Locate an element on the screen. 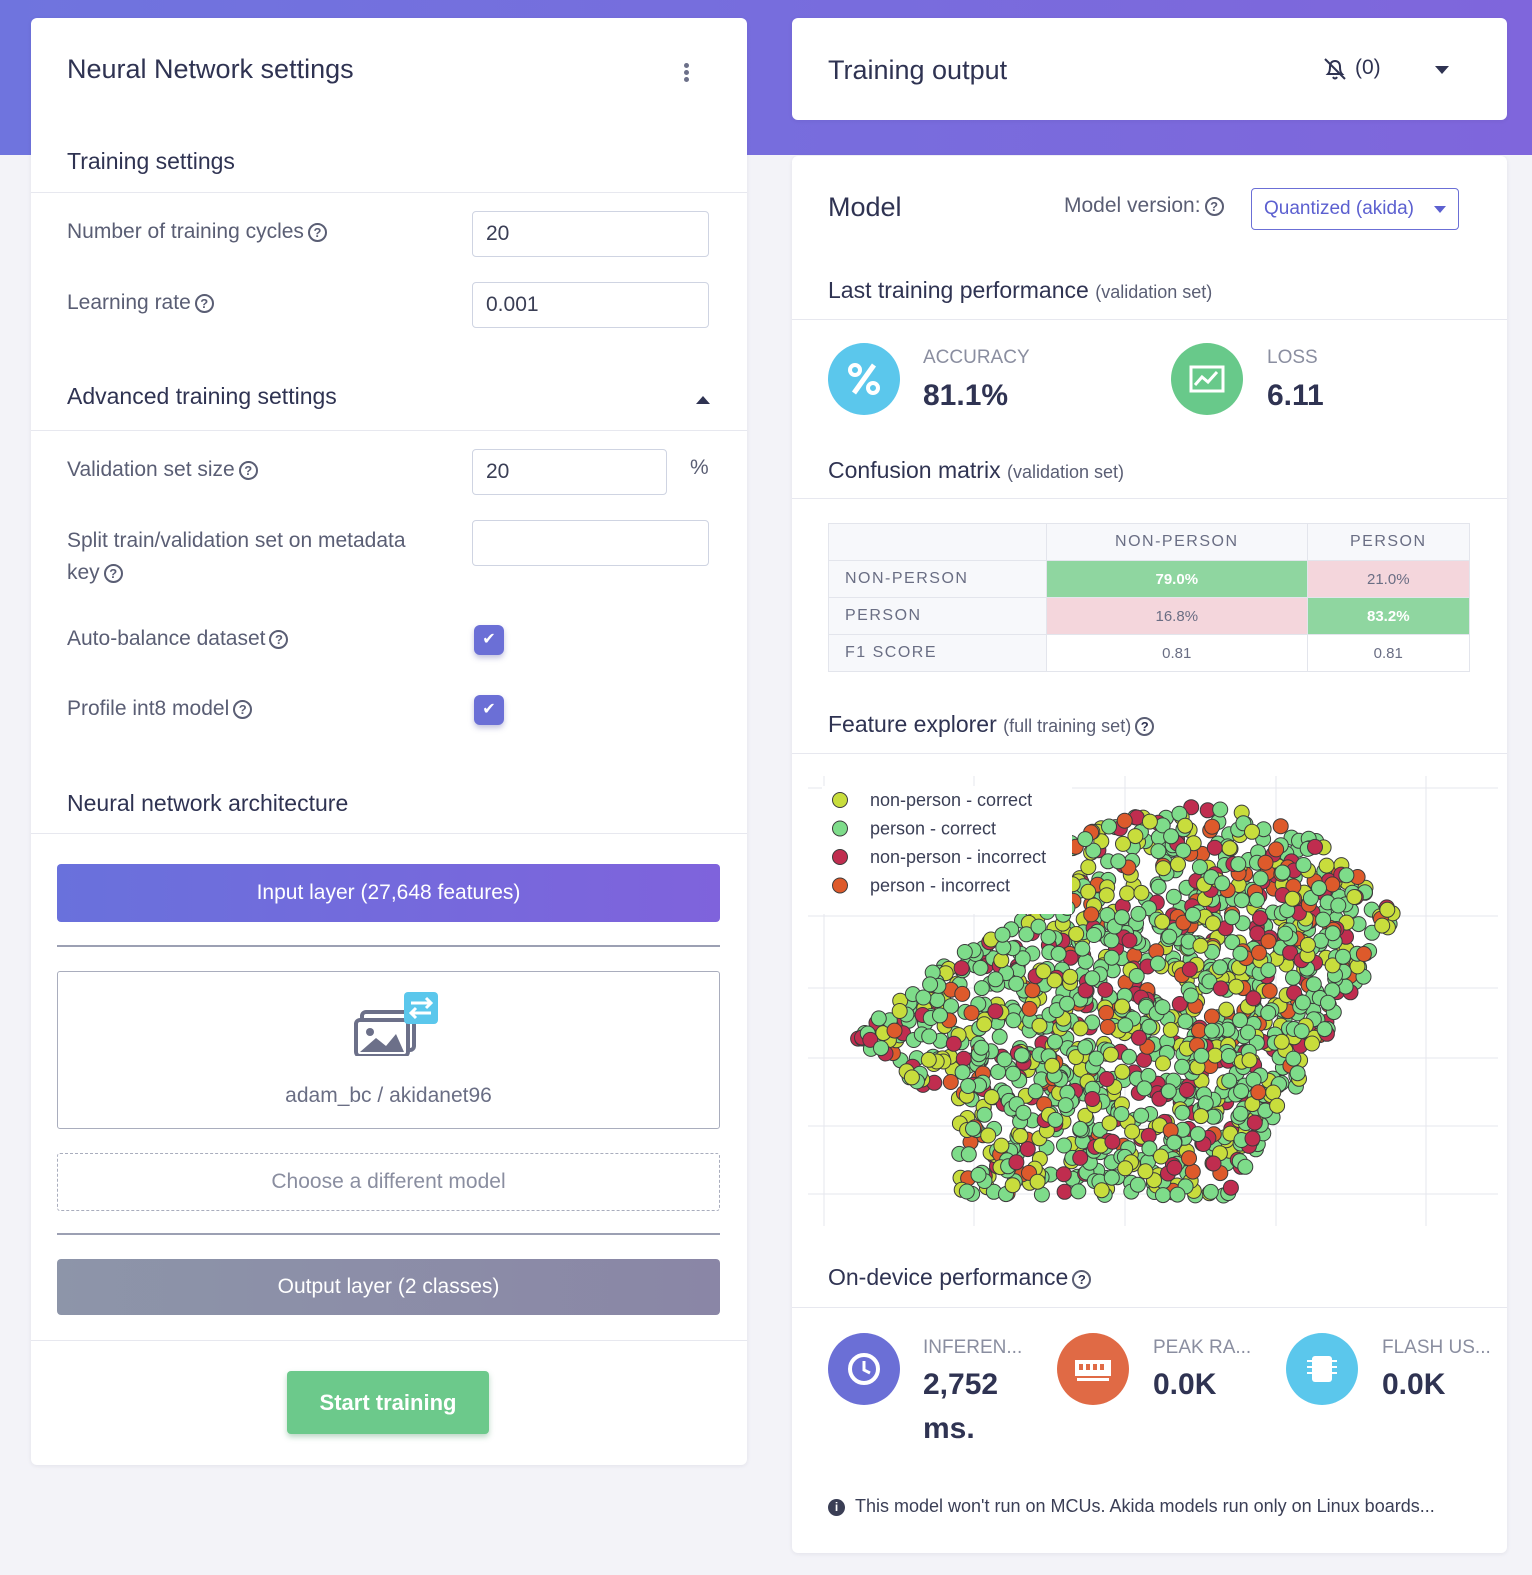 The image size is (1532, 1575). bell-off-icon is located at coordinates (1335, 69).